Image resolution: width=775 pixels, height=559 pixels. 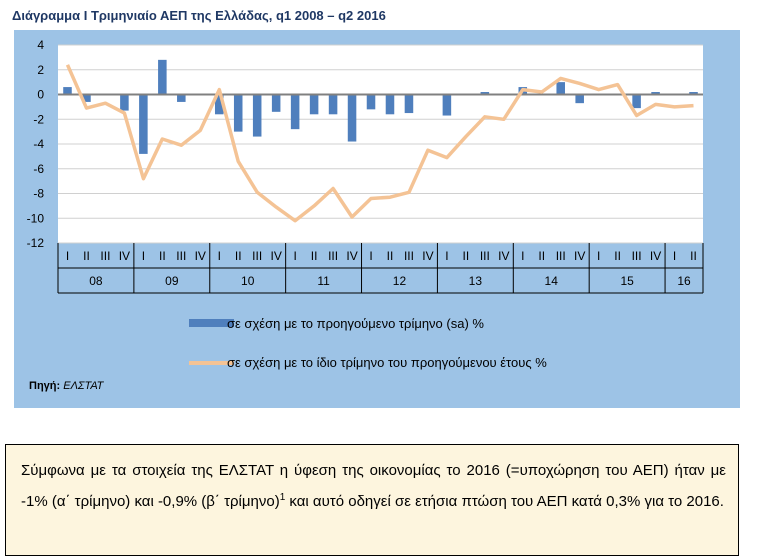 What do you see at coordinates (552, 281) in the screenshot?
I see `year-label: 14` at bounding box center [552, 281].